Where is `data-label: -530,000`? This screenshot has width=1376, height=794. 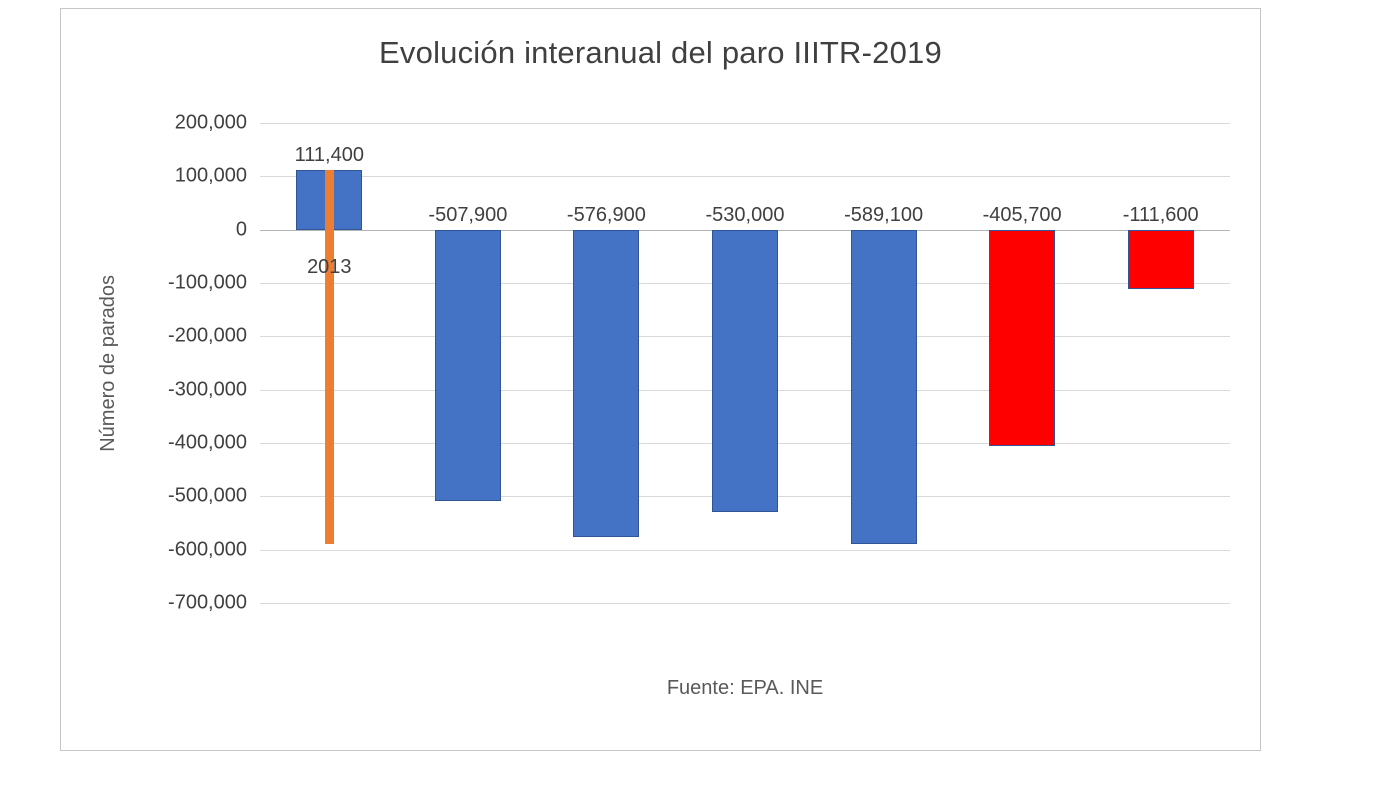 data-label: -530,000 is located at coordinates (745, 214).